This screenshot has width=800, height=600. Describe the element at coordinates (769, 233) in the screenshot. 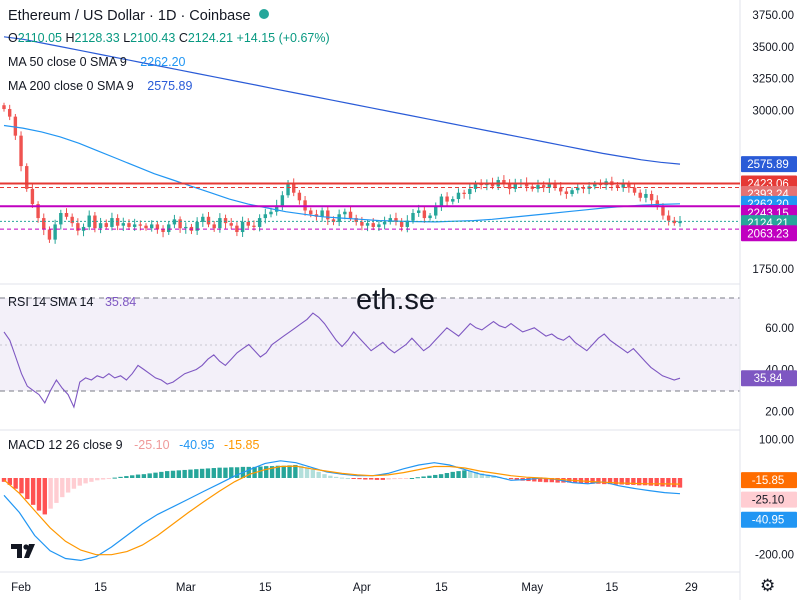

I see `support-lower-price-label-bg` at that location.